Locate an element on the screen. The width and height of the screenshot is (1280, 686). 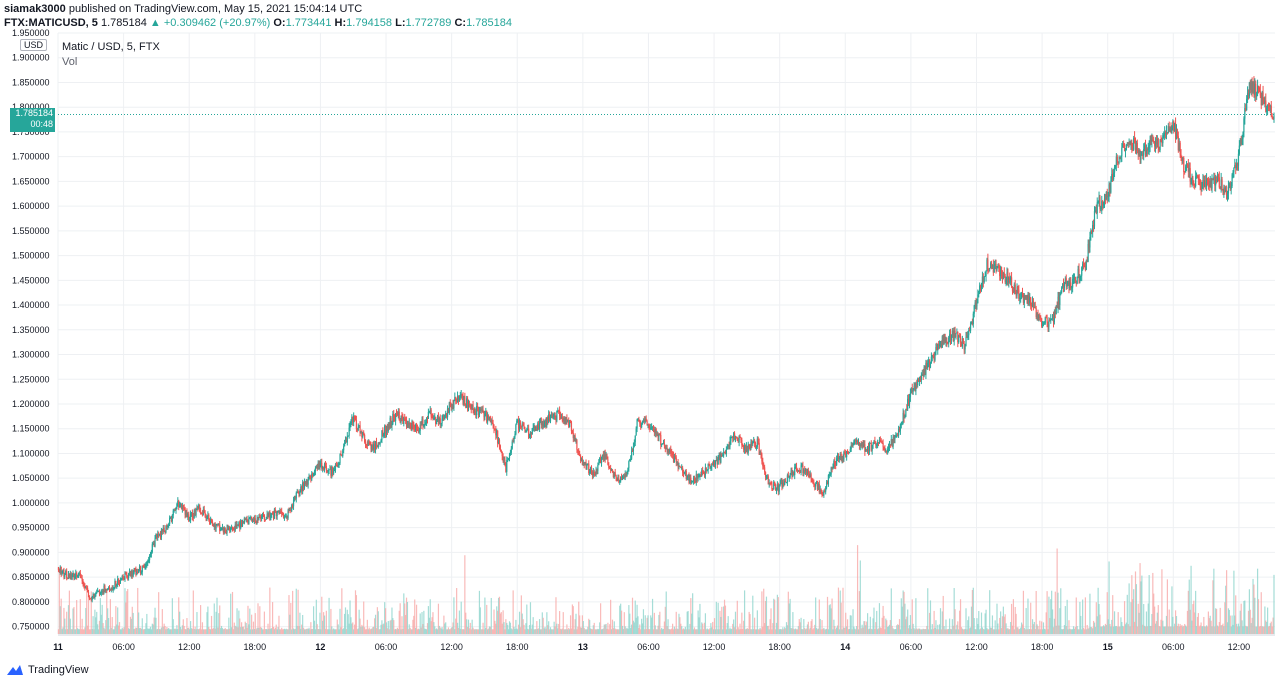
footer-brand: TradingView is located at coordinates (47, 670).